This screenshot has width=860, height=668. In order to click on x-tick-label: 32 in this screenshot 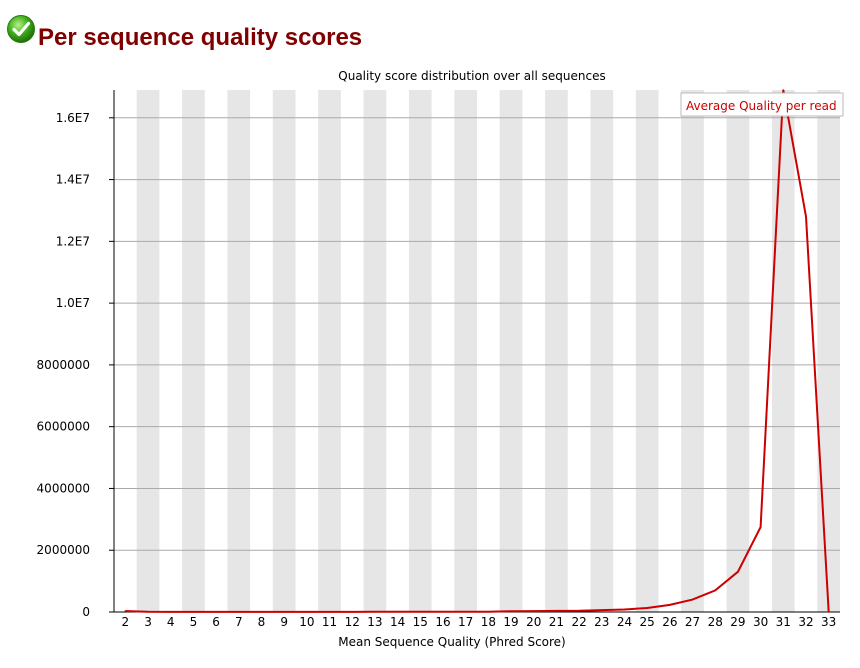, I will do `click(805, 622)`.